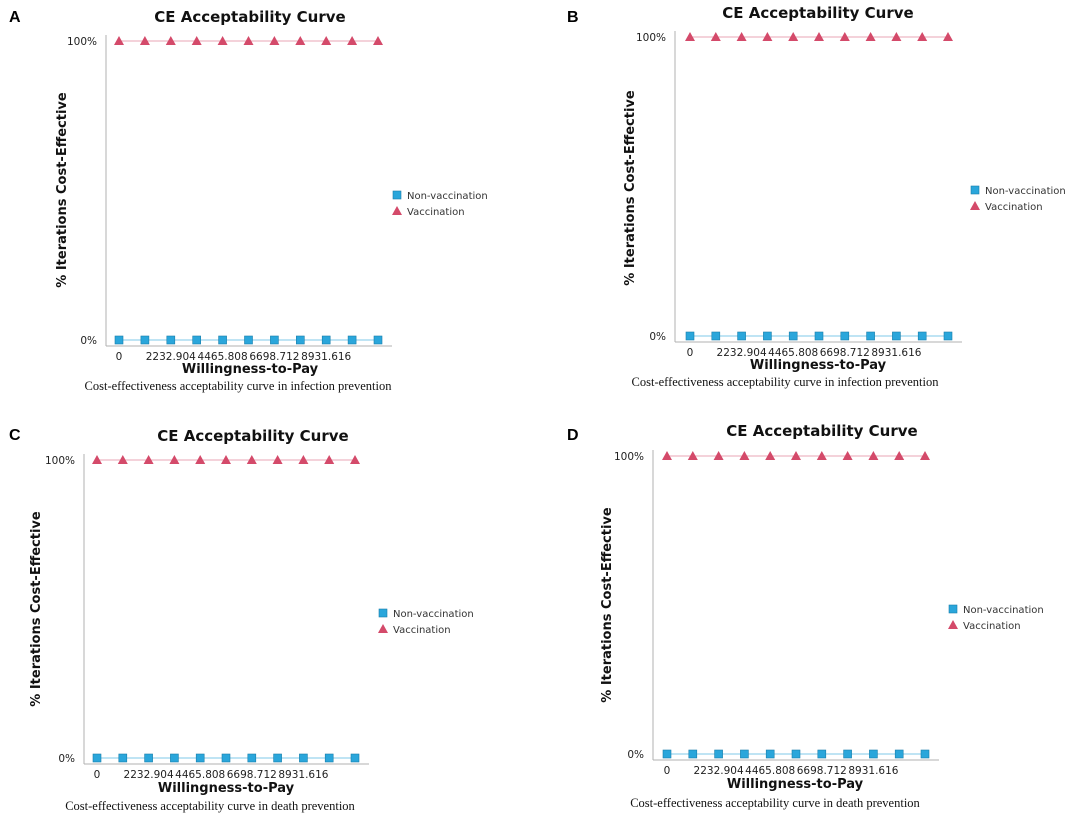  I want to click on panel-letter: B, so click(573, 17).